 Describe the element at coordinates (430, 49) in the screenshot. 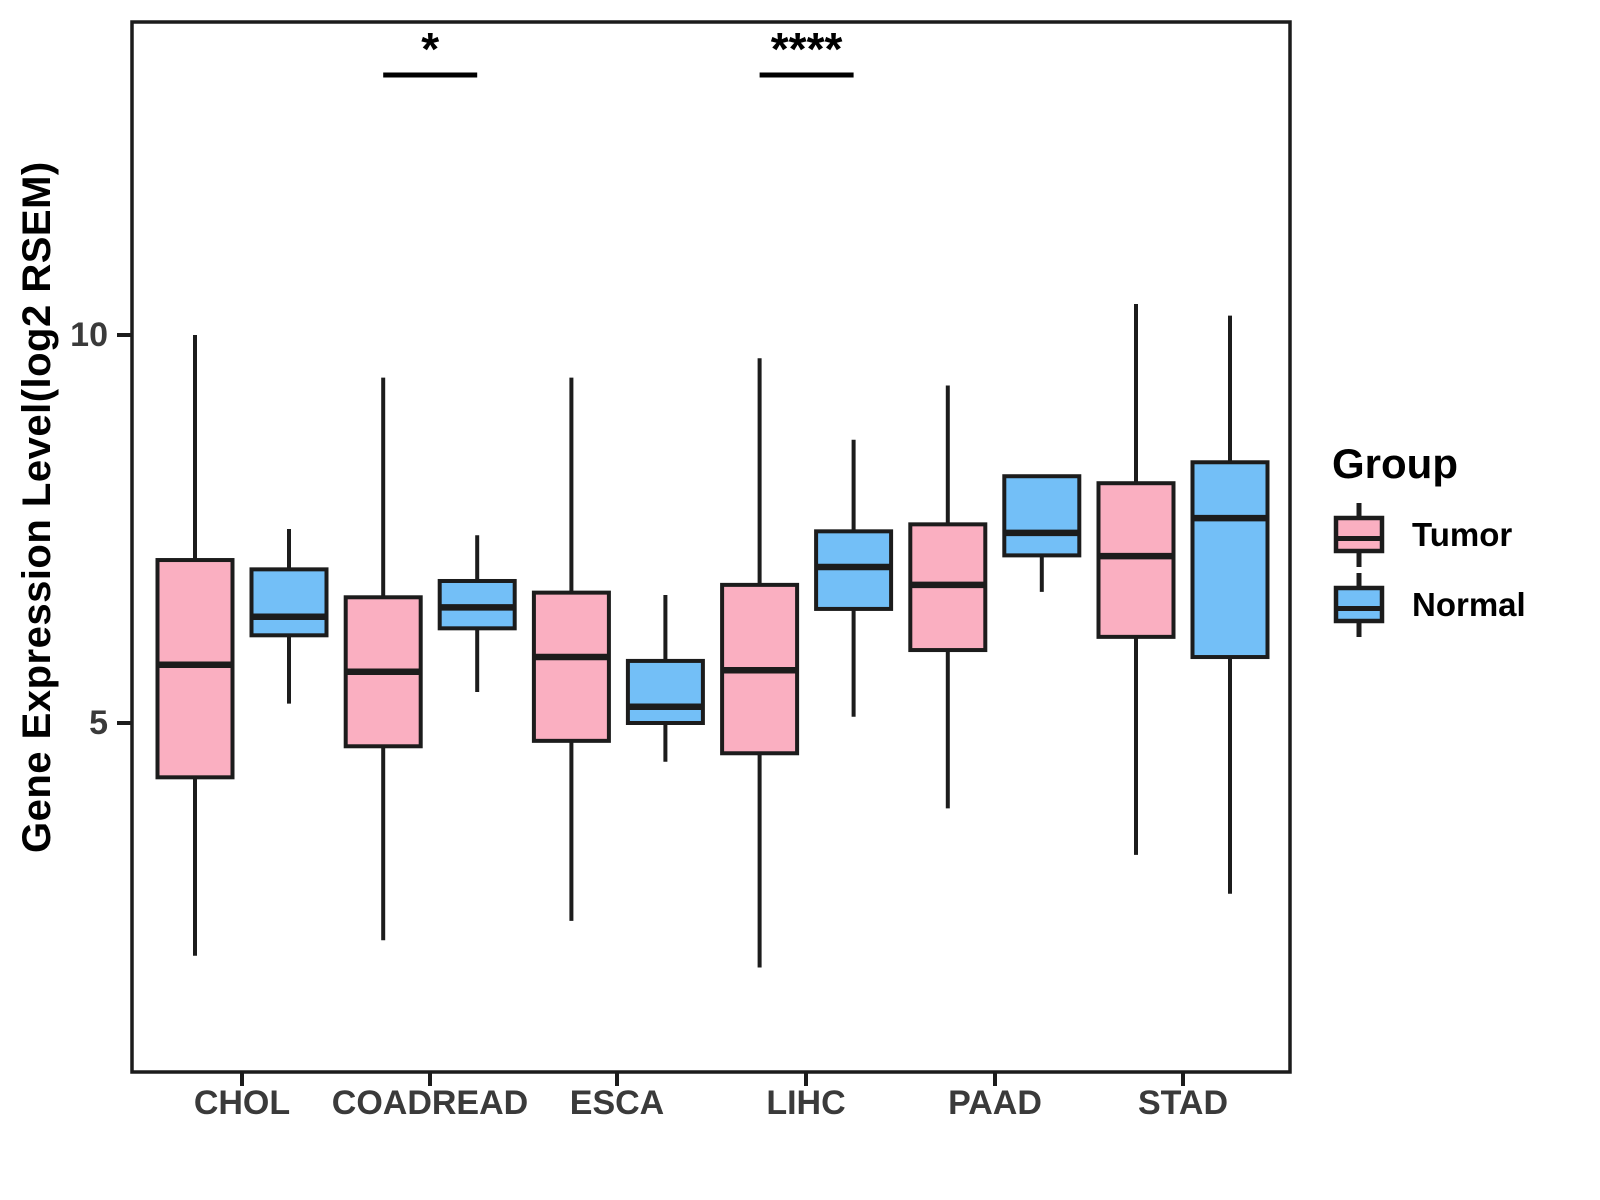

I see `significance-label-coadread: *` at that location.